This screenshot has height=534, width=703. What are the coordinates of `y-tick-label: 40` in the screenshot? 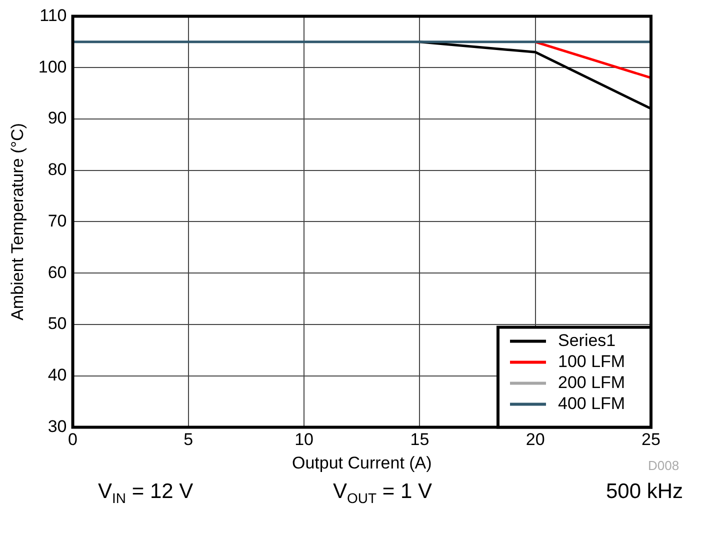 It's located at (57, 375).